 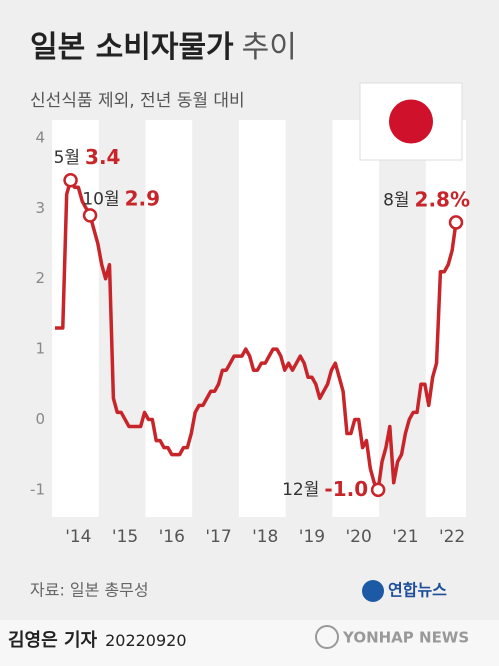 What do you see at coordinates (145, 640) in the screenshot?
I see `date: 20220920` at bounding box center [145, 640].